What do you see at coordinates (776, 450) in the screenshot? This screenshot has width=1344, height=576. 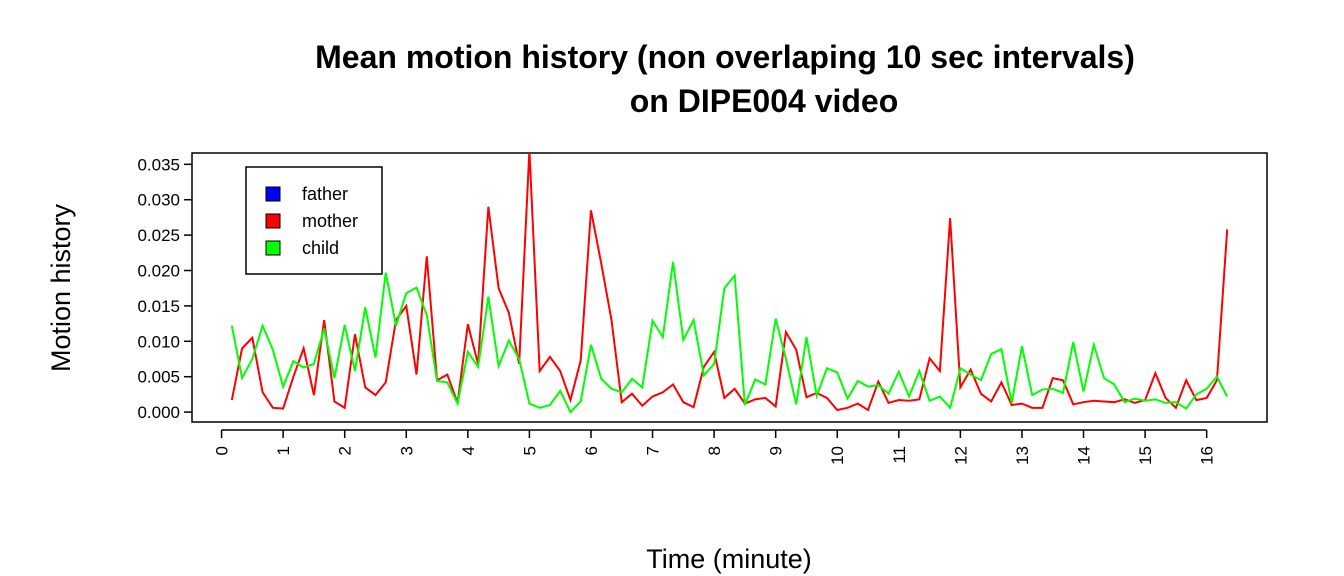 I see `x-tick-label: 9` at bounding box center [776, 450].